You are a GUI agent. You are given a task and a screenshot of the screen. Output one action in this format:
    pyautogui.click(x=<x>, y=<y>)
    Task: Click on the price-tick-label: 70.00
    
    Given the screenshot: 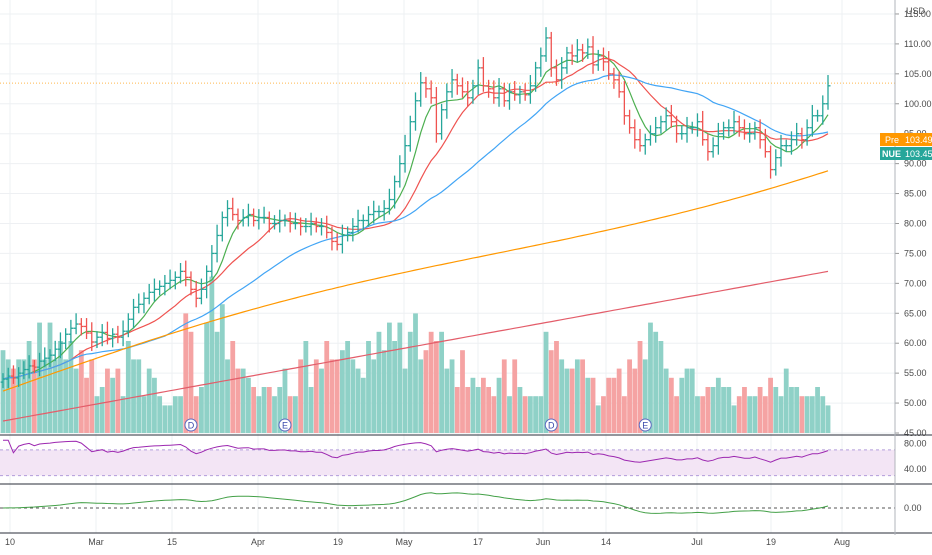 What is the action you would take?
    pyautogui.click(x=915, y=283)
    